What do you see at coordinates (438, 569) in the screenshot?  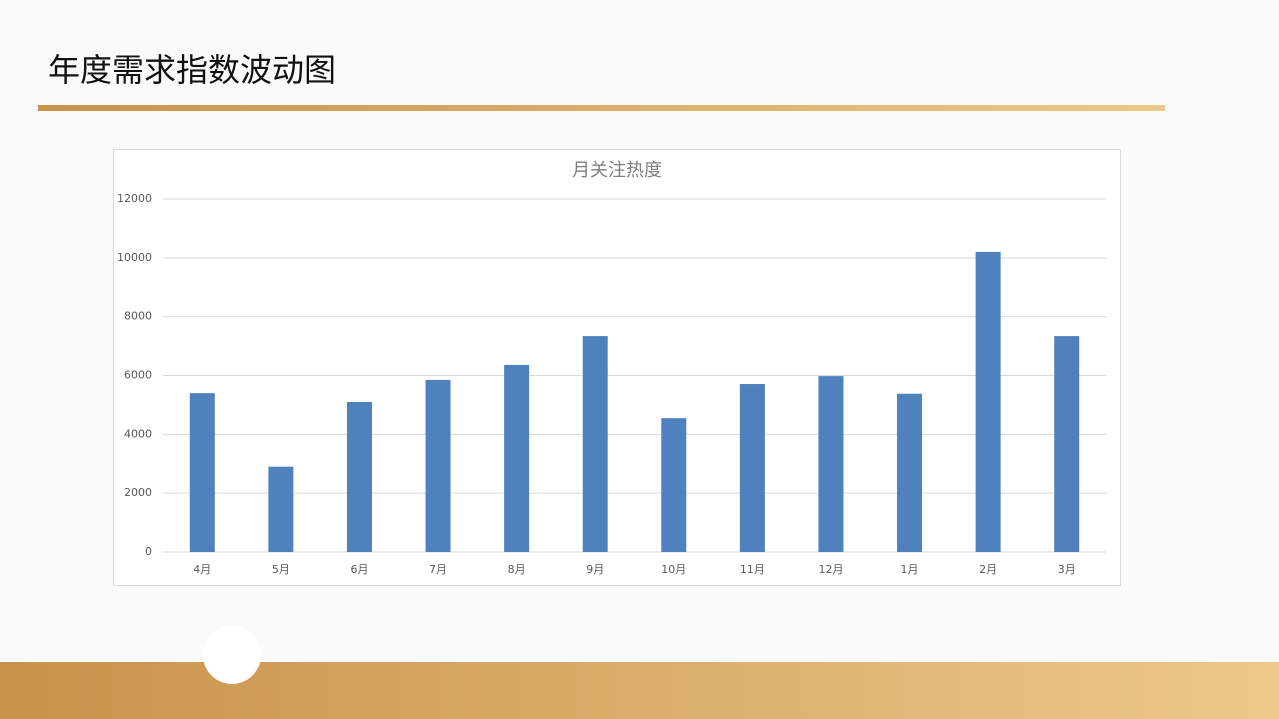 I see `x-tick-label: 7月` at bounding box center [438, 569].